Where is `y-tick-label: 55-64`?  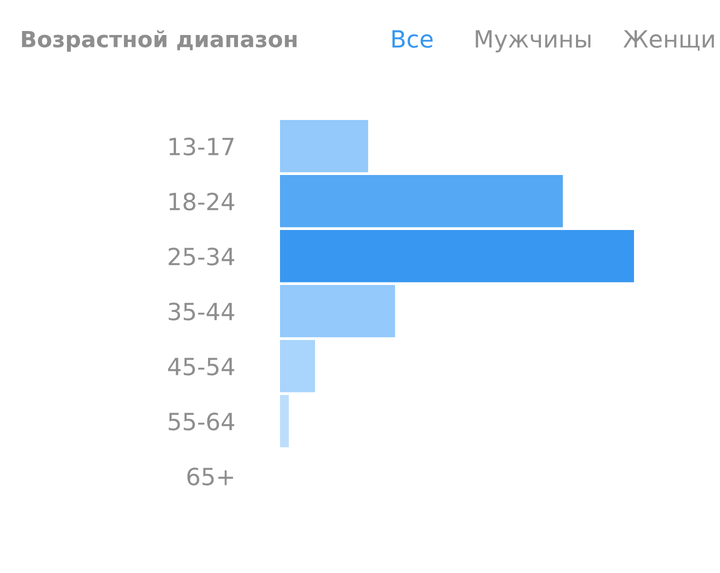 y-tick-label: 55-64 is located at coordinates (201, 421).